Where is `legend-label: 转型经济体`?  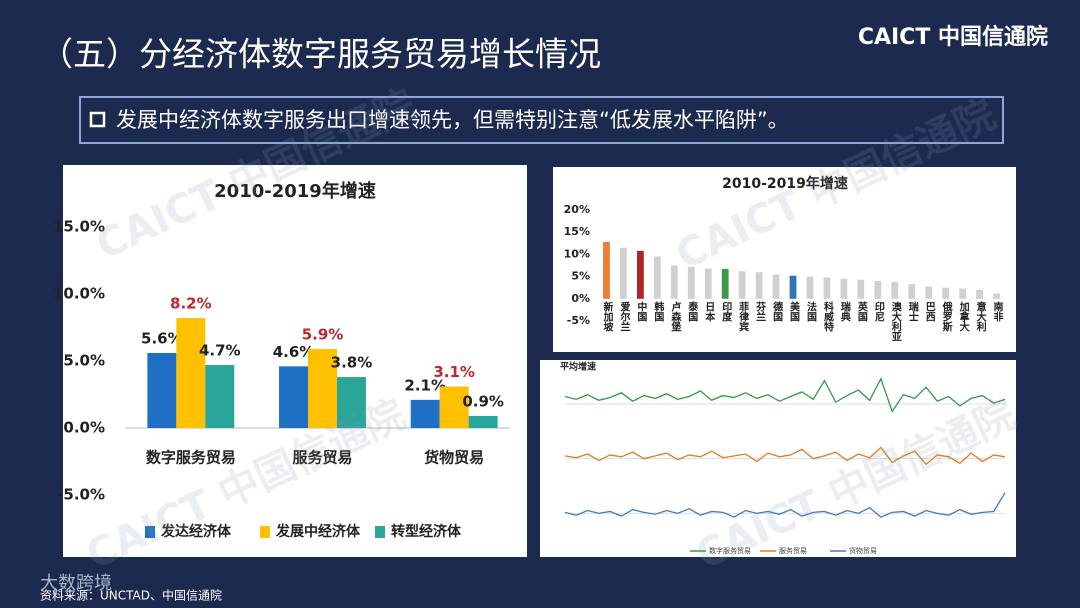
legend-label: 转型经济体 is located at coordinates (426, 531).